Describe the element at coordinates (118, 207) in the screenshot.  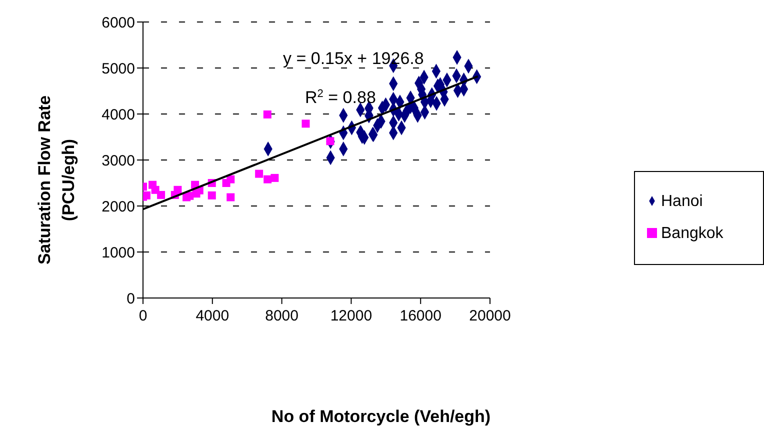
I see `y-tick-label: 2000` at that location.